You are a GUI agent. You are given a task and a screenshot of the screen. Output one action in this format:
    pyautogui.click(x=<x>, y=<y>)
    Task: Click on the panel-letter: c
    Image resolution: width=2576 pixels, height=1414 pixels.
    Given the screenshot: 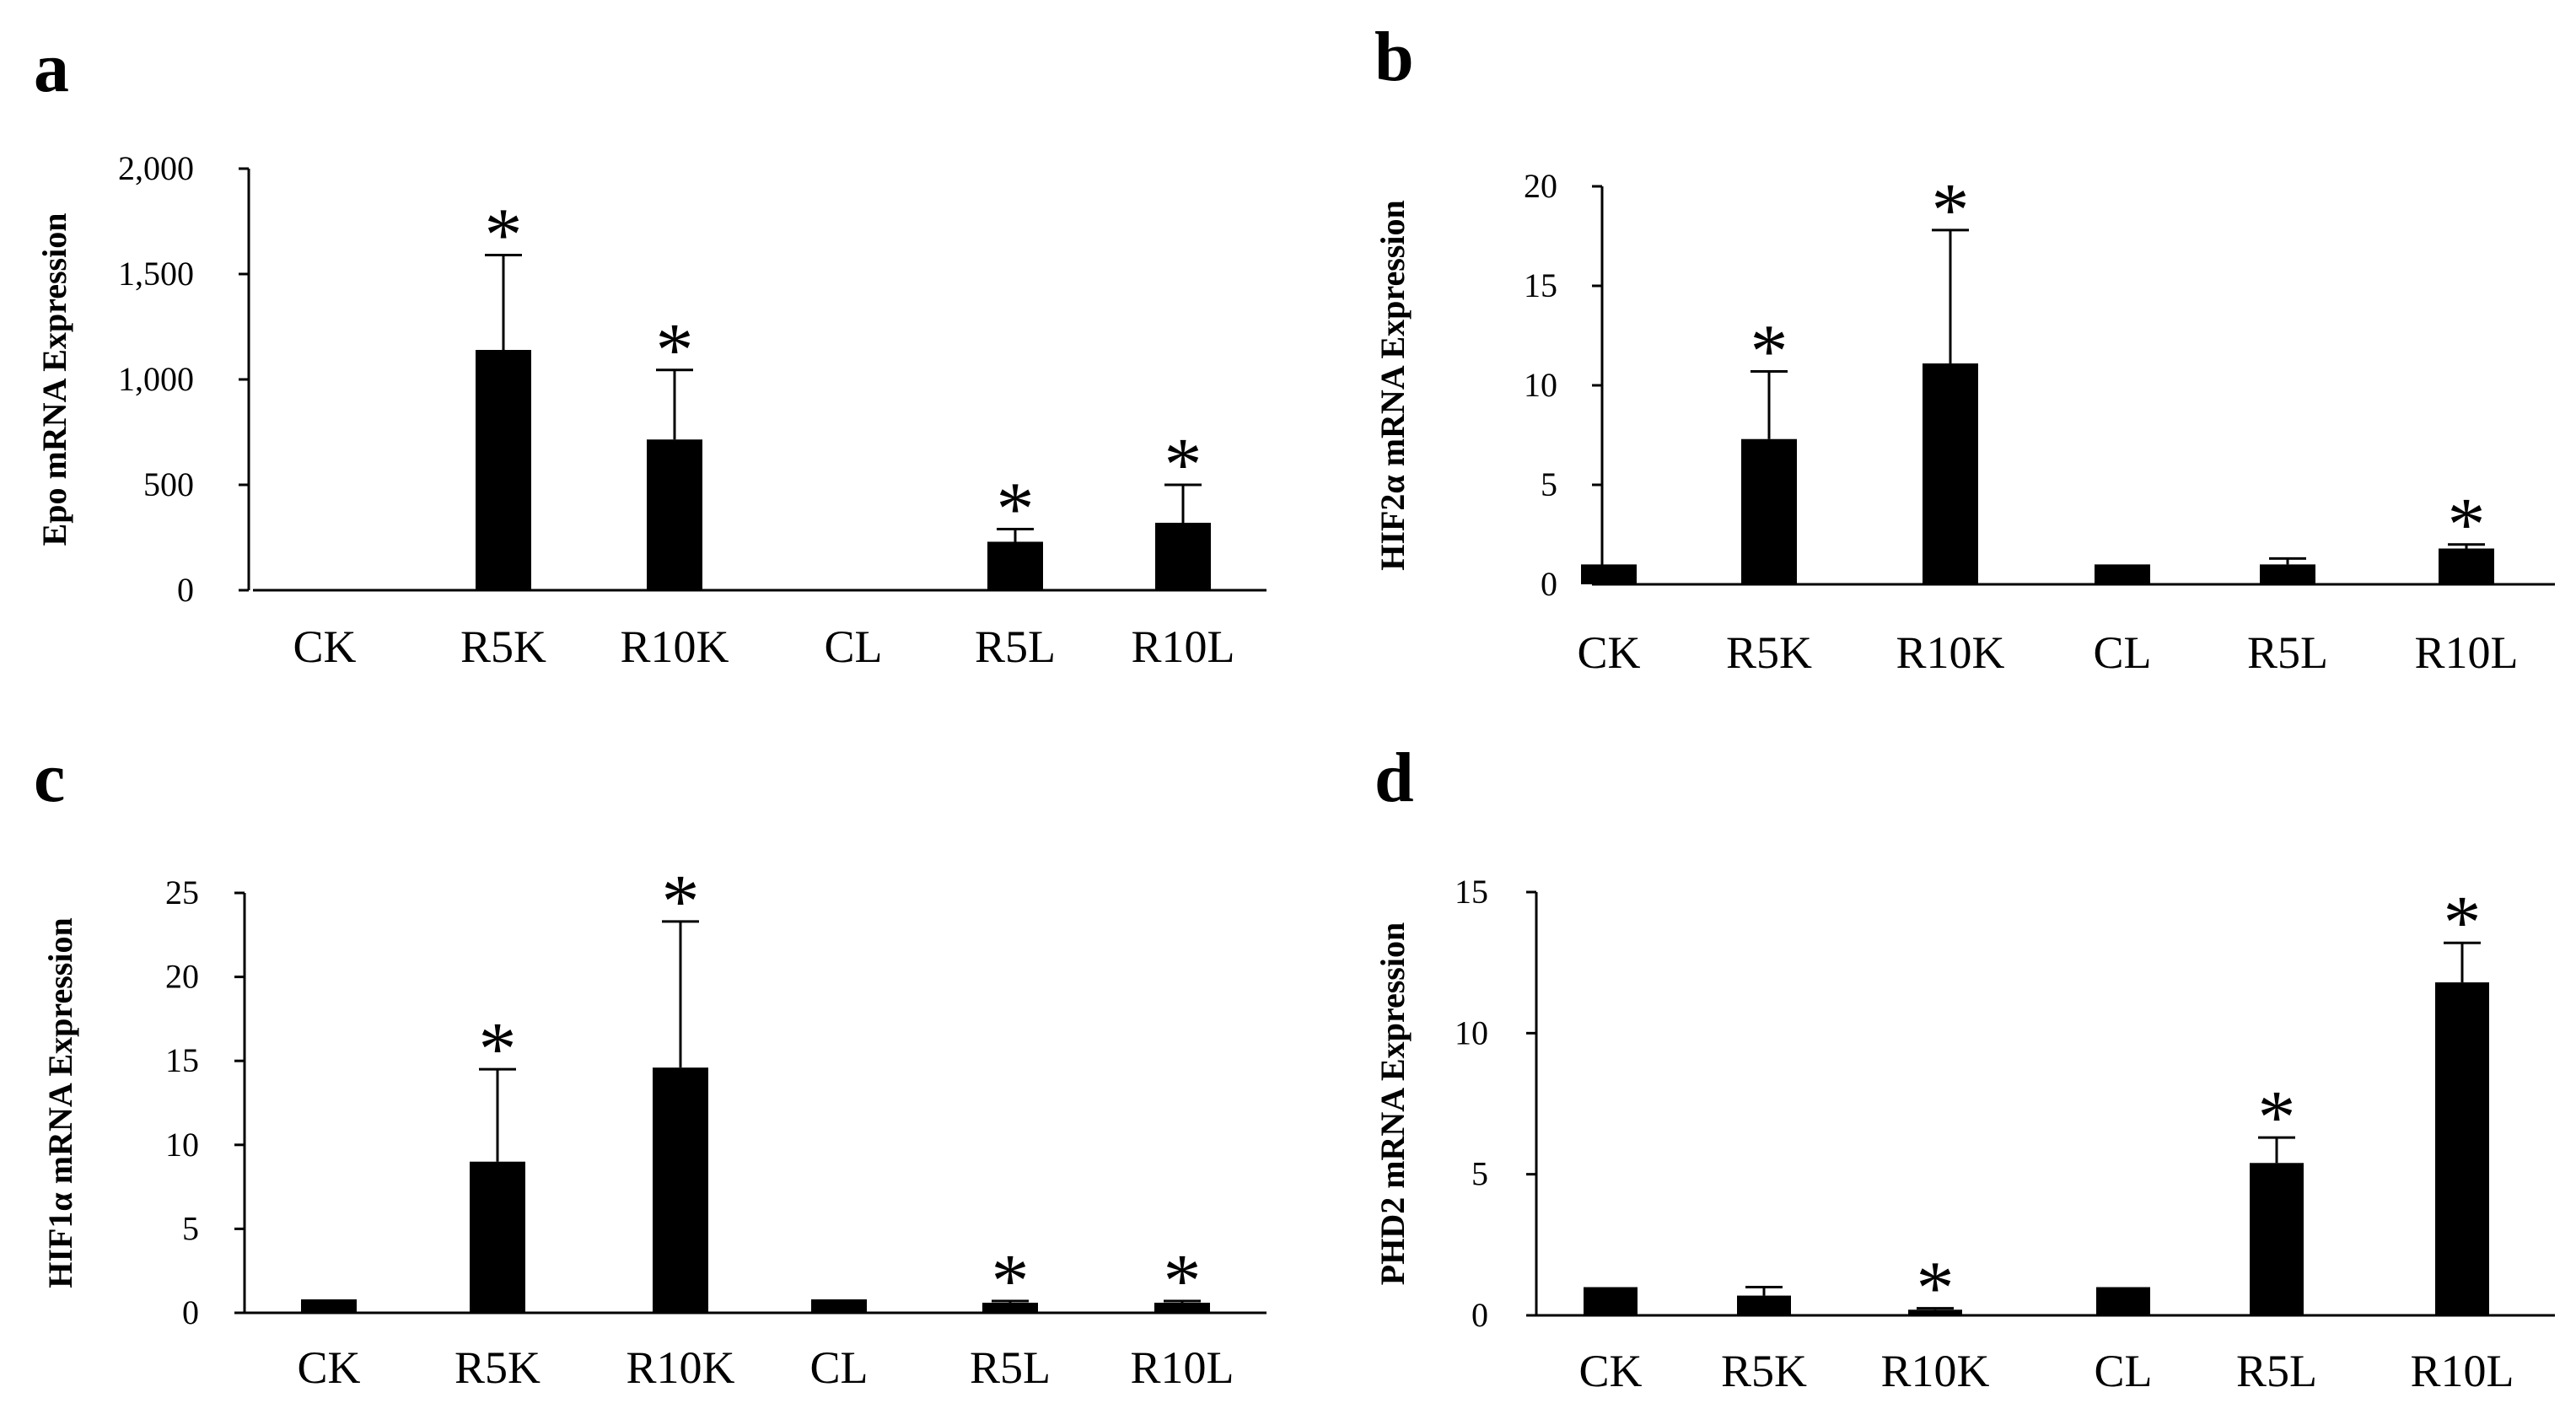 What is the action you would take?
    pyautogui.click(x=49, y=778)
    